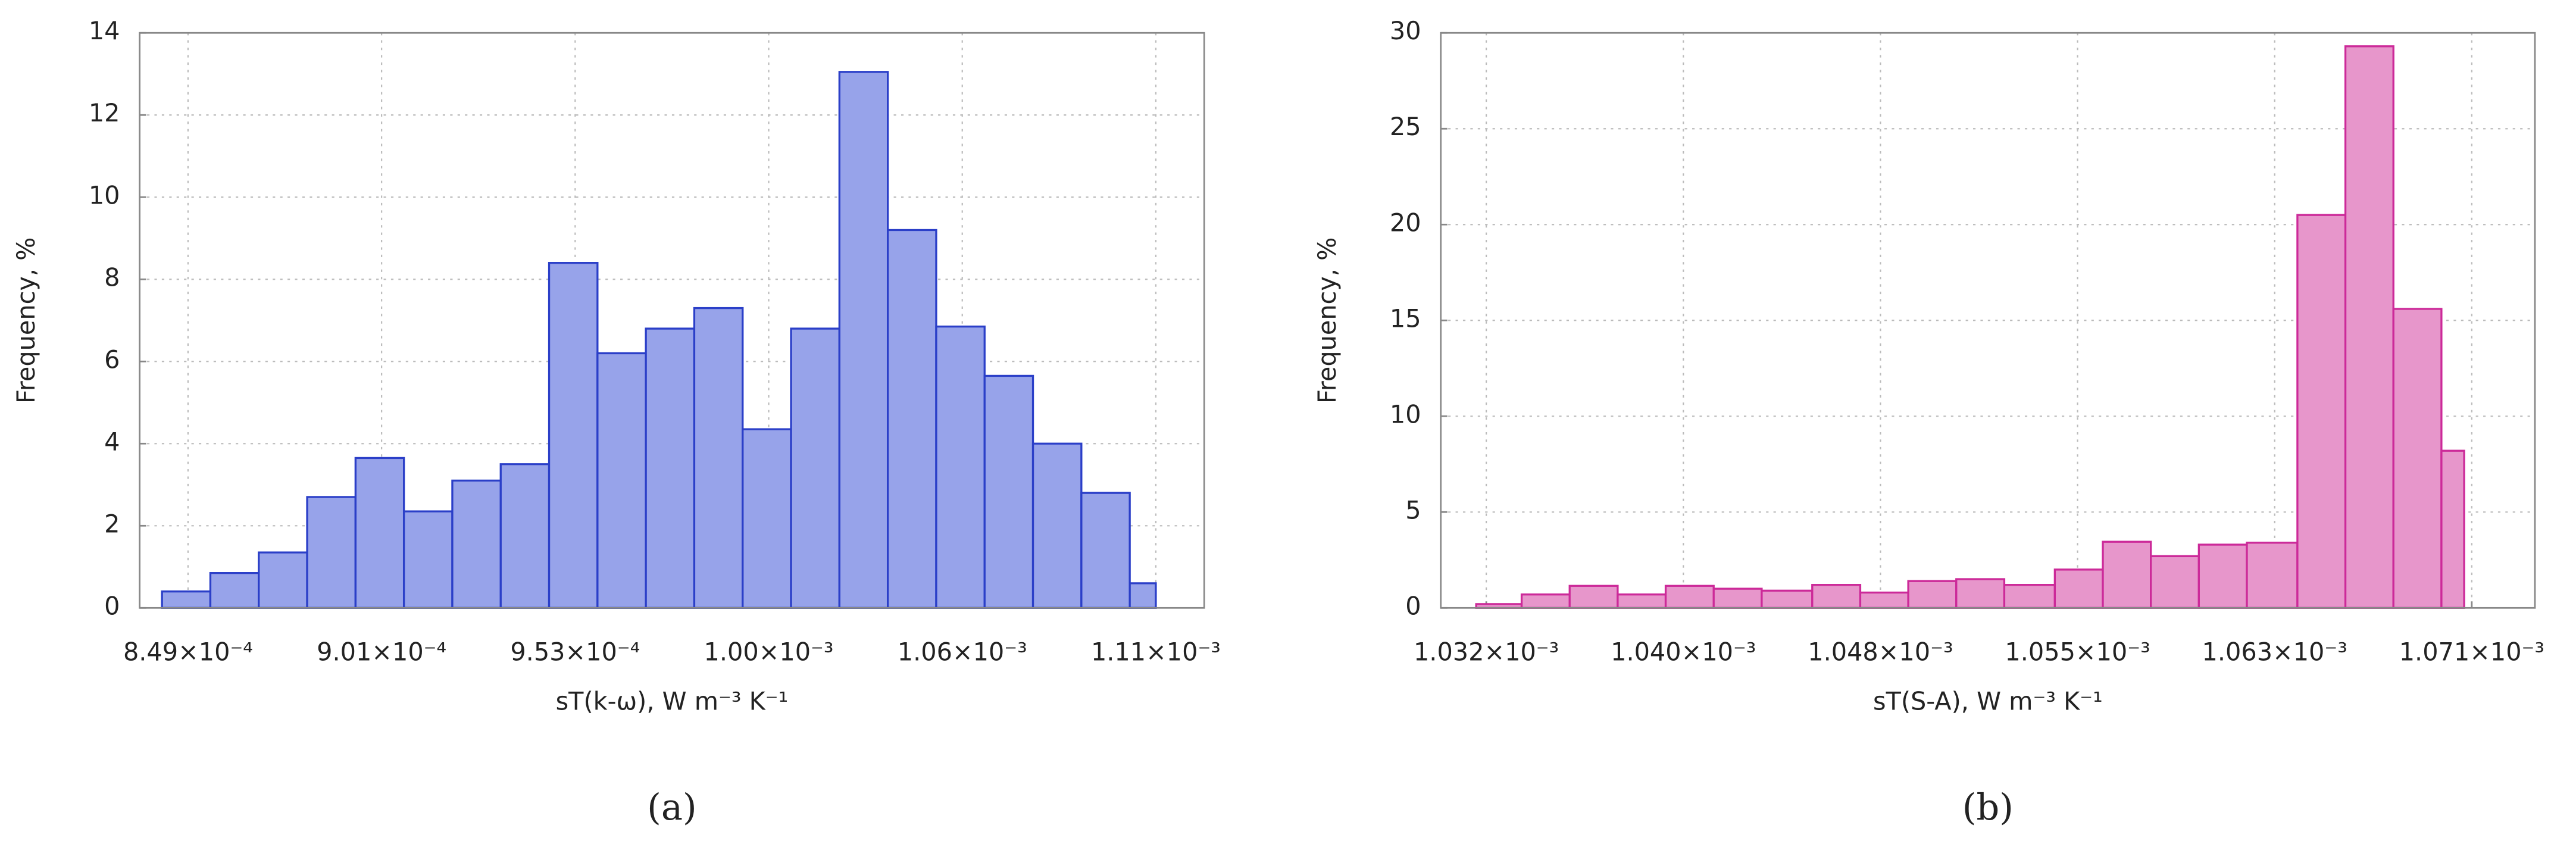 Image resolution: width=2576 pixels, height=844 pixels. What do you see at coordinates (112, 523) in the screenshot?
I see `y-tick-label: 2` at bounding box center [112, 523].